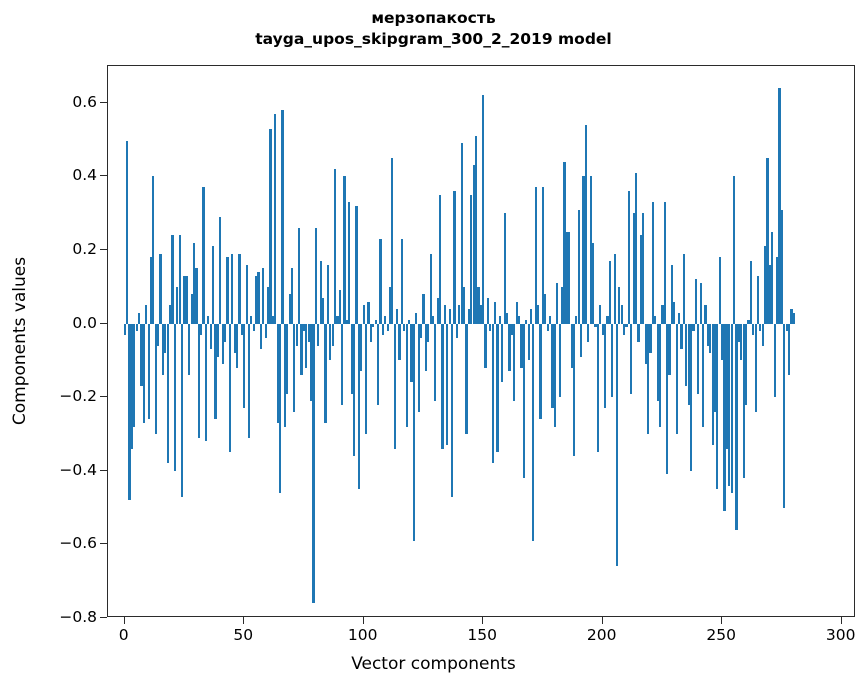  I want to click on y-axis-ticks: 0.6 0.4 0.2 0.0 −0.2 −0.4 −0.6 −0.8, so click(53, 348).